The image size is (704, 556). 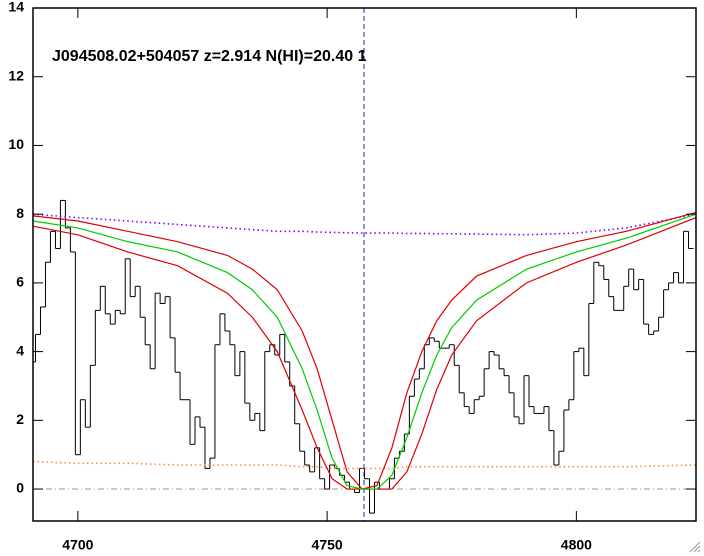 What do you see at coordinates (20, 282) in the screenshot?
I see `y-tick-label: 6` at bounding box center [20, 282].